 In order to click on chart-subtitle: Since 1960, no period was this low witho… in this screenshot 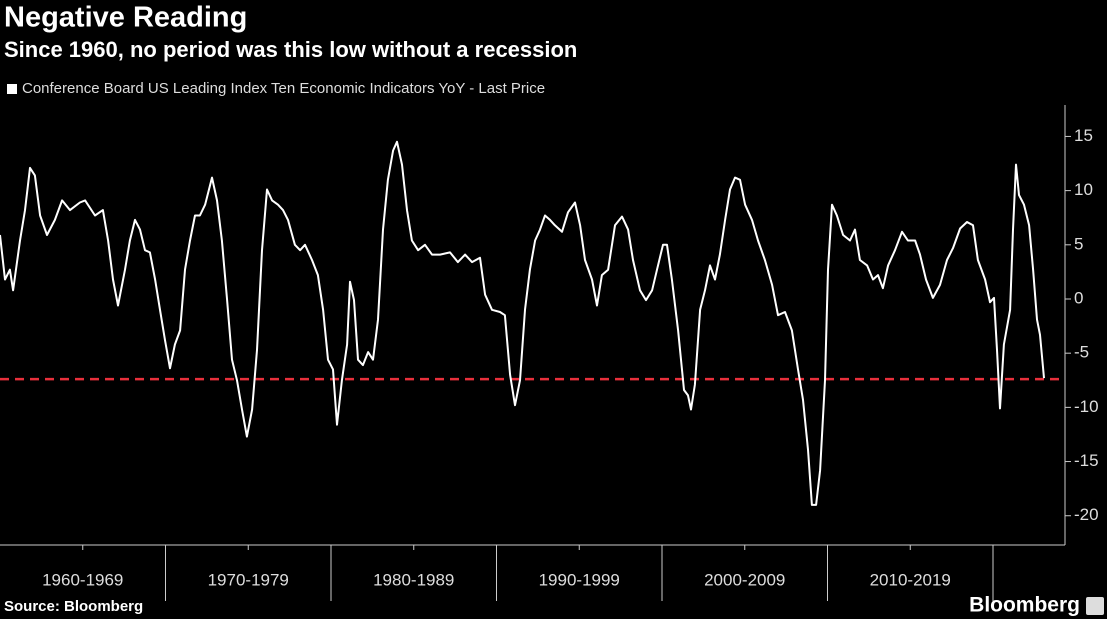, I will do `click(290, 49)`.